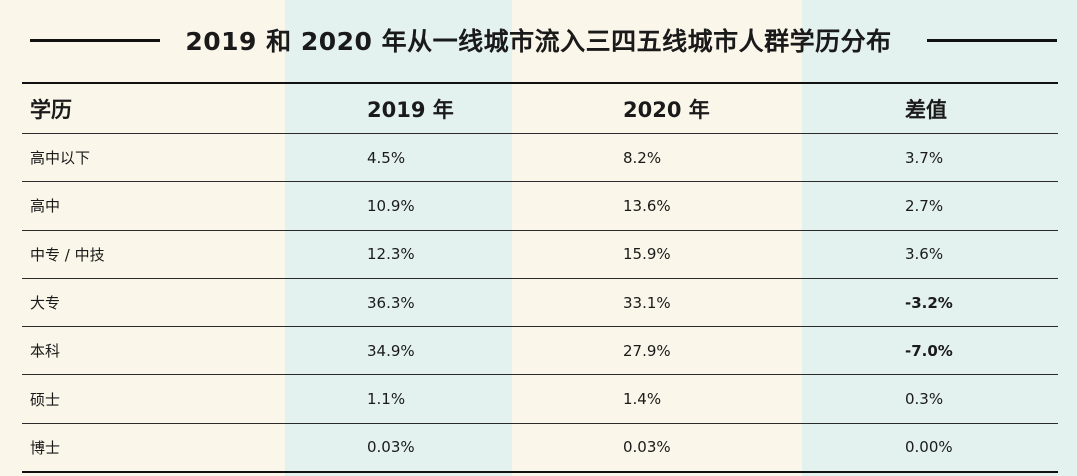  Describe the element at coordinates (642, 399) in the screenshot. I see `cell-2020: 1.4%` at that location.